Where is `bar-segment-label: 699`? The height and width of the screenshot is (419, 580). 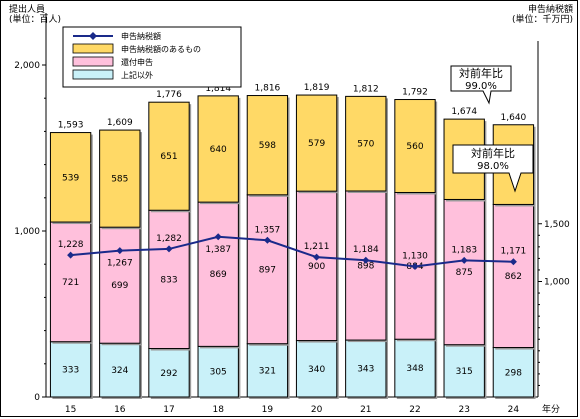
bar-segment-label: 699 is located at coordinates (119, 286).